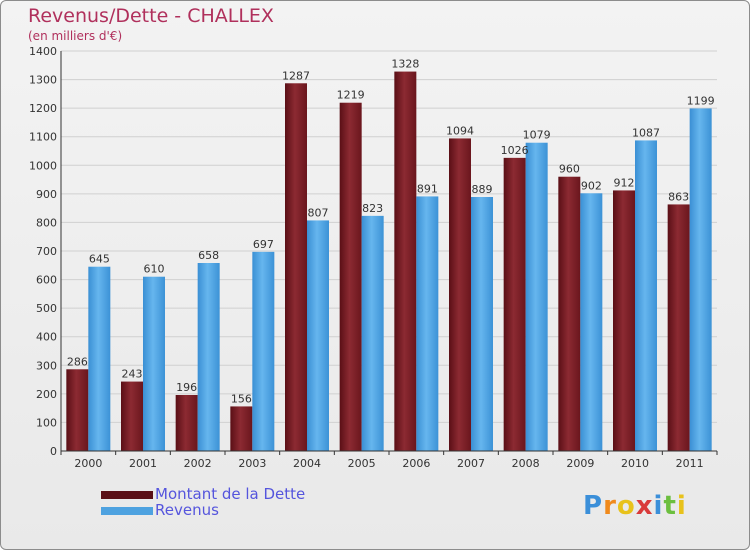 This screenshot has width=750, height=550. What do you see at coordinates (46, 308) in the screenshot?
I see `y-tick-label: 500` at bounding box center [46, 308].